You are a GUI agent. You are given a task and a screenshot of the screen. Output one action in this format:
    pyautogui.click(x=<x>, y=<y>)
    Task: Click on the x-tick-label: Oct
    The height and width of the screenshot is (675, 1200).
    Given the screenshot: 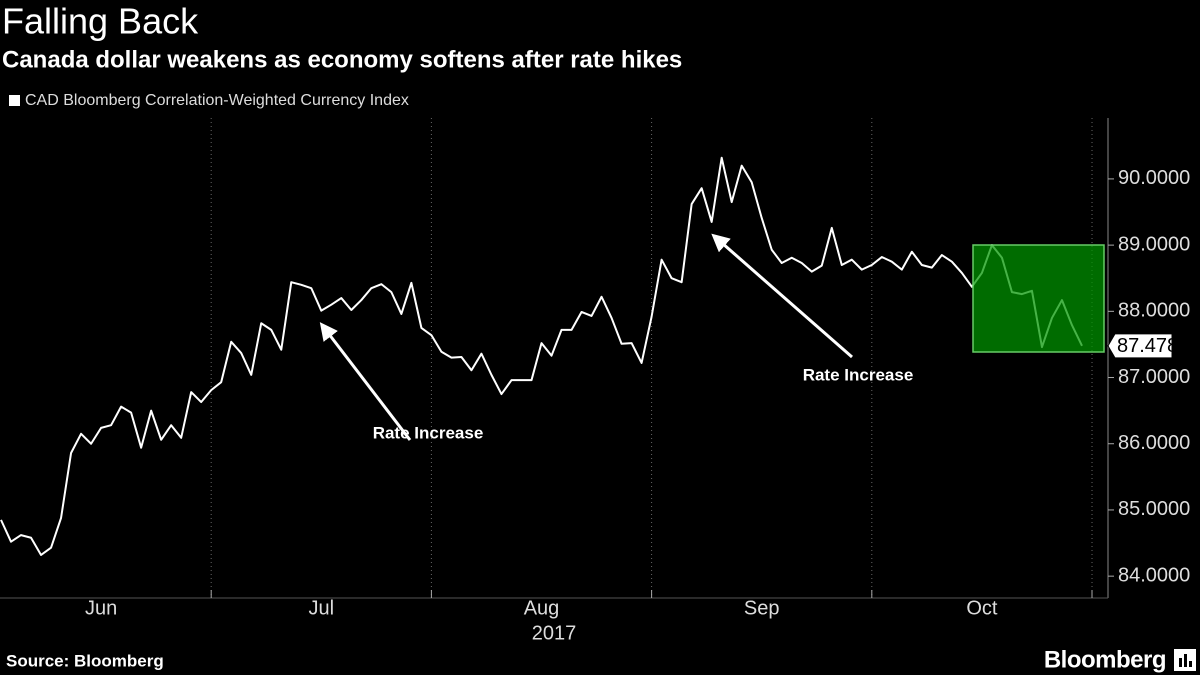 What is the action you would take?
    pyautogui.click(x=982, y=608)
    